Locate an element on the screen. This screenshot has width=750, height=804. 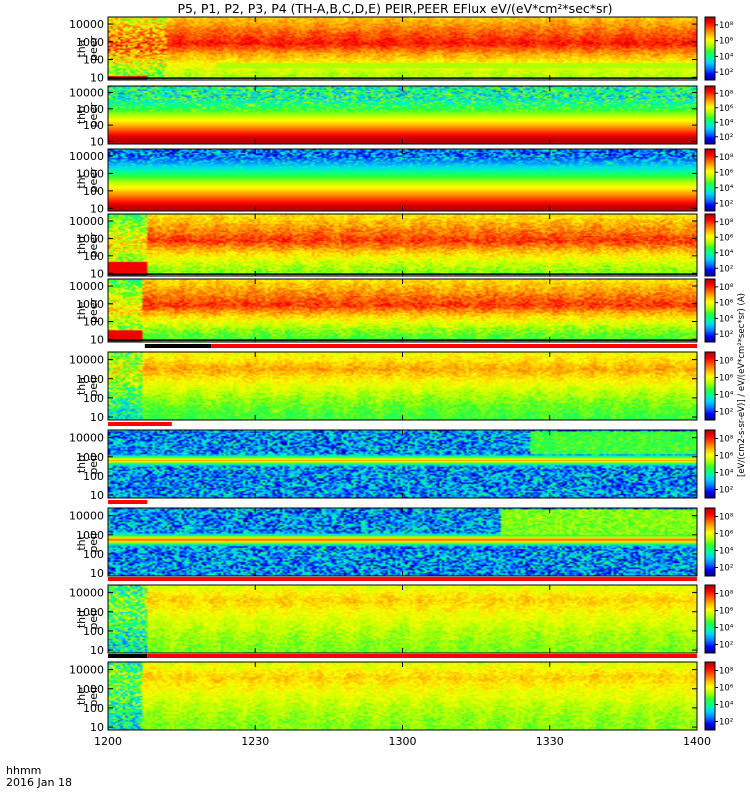
panel-thc-peer: 10 100 1000 10000 thc peer 10² 10⁴ 10⁶ 10⁸ is located at coordinates (401, 181).